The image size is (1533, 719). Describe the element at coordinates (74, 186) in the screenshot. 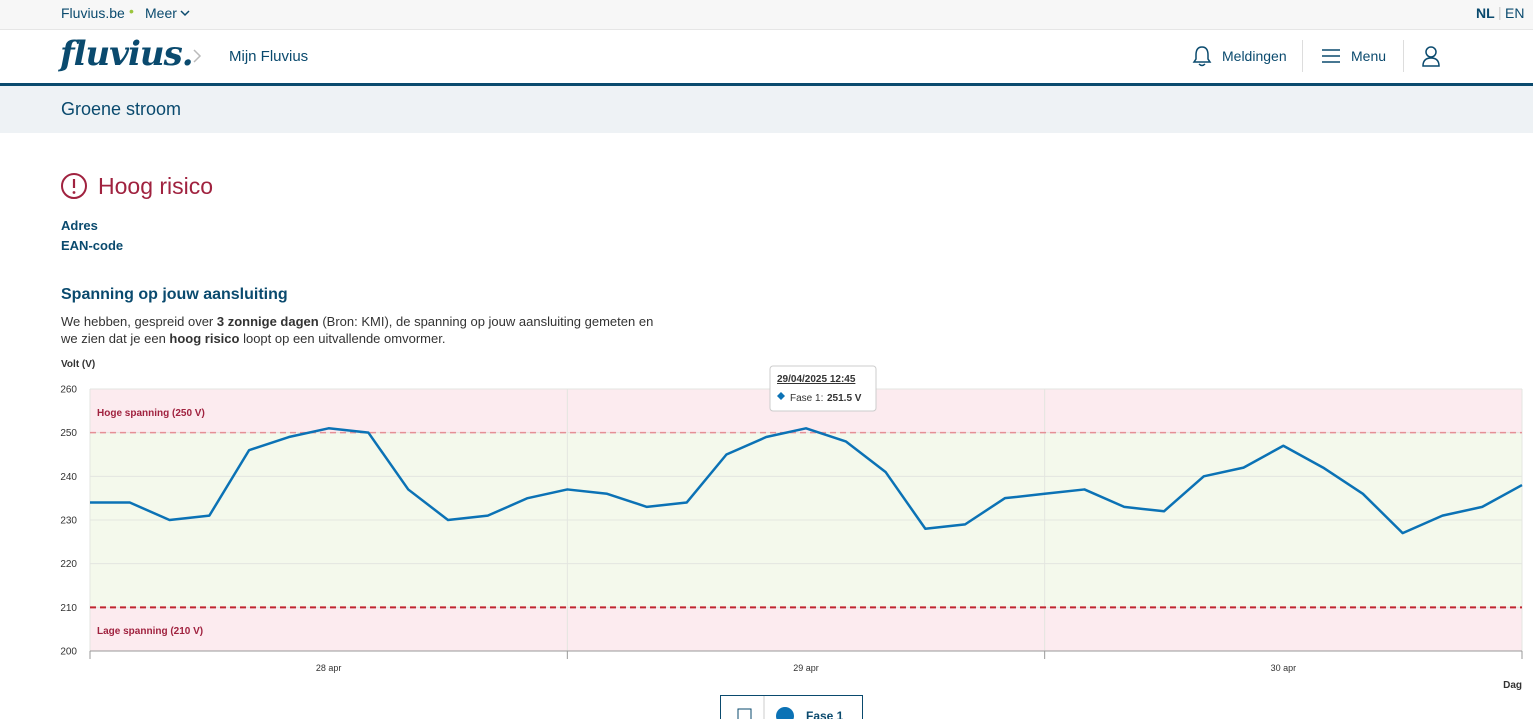

I see `warning-icon` at that location.